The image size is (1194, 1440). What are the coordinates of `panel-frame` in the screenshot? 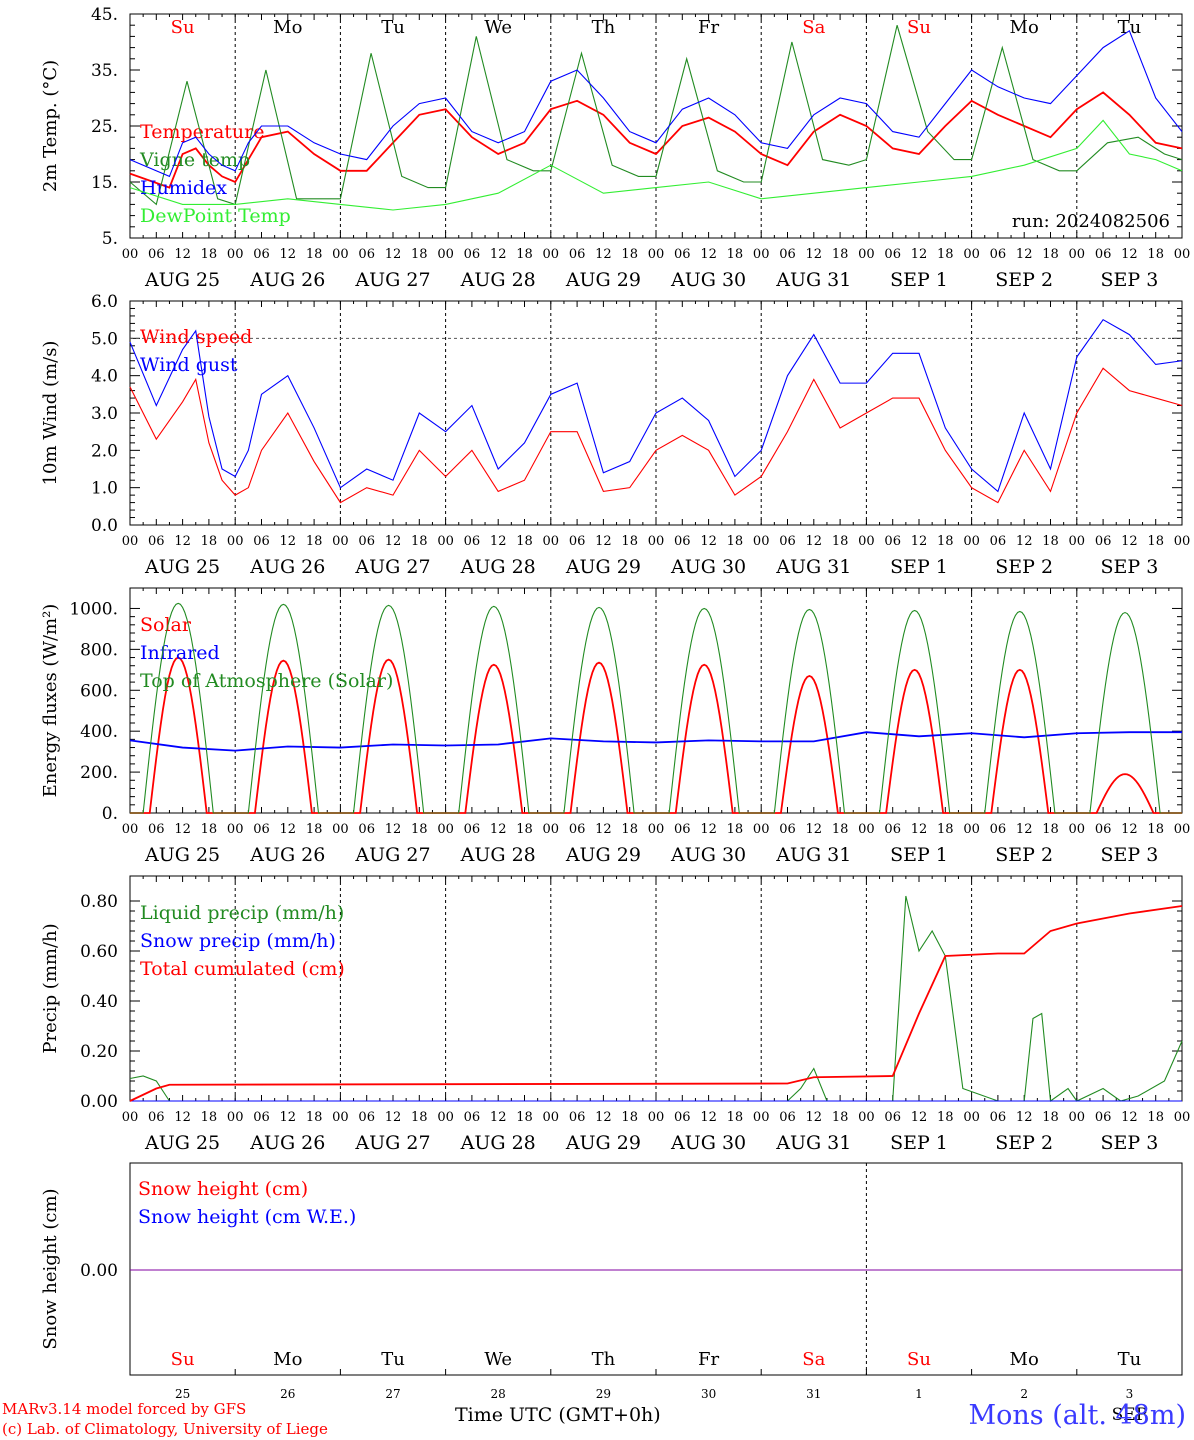 It's located at (656, 700).